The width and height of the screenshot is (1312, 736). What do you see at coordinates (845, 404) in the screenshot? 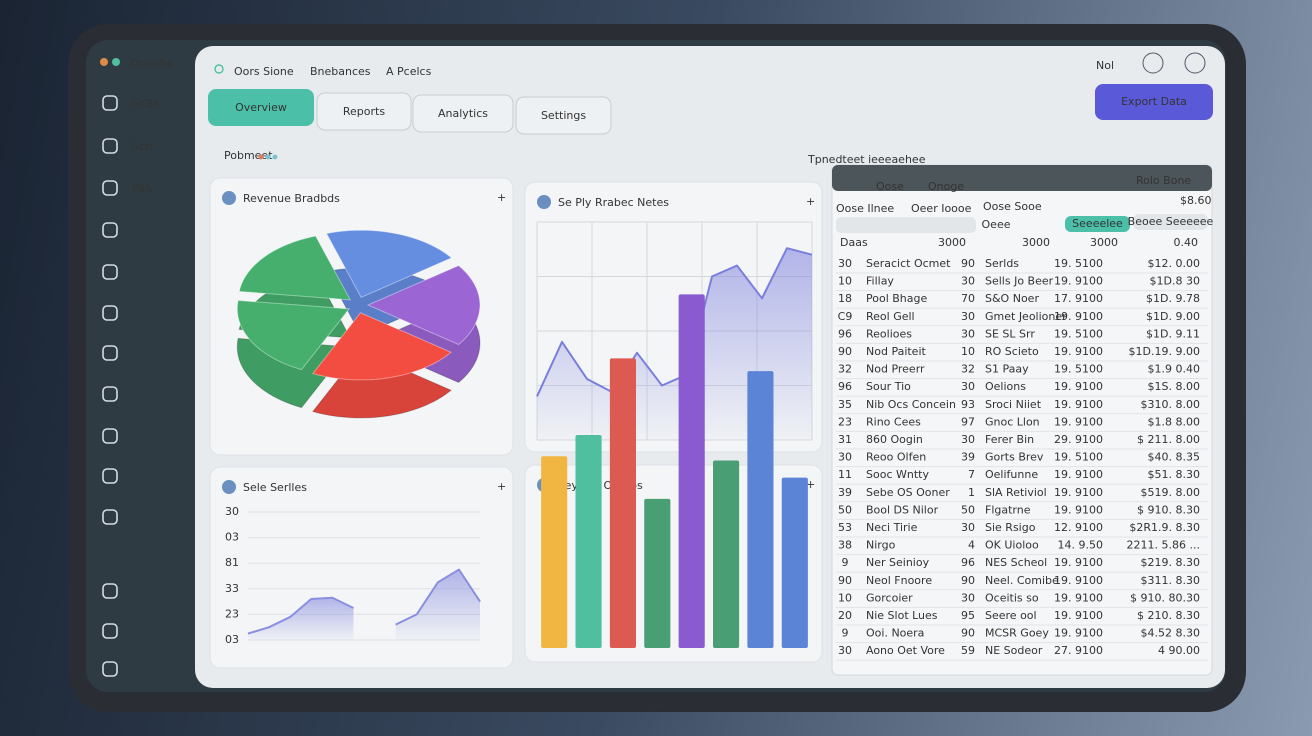
I see `table-cell: 35` at bounding box center [845, 404].